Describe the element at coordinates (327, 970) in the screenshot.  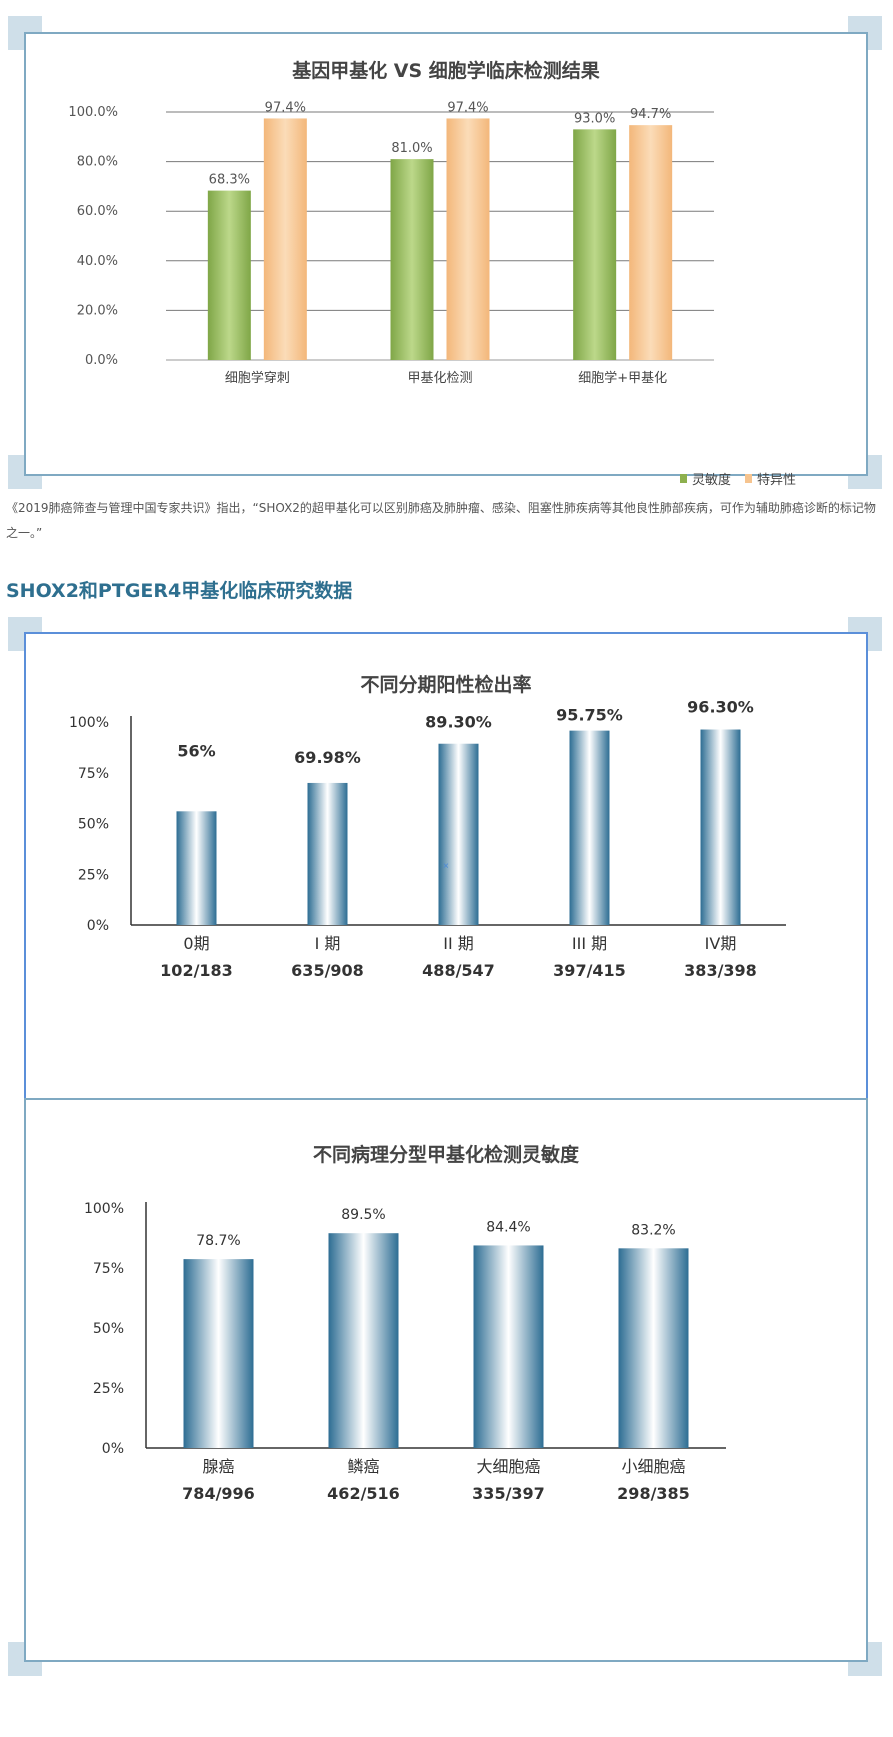
I see `x-sublabel: 635/908` at that location.